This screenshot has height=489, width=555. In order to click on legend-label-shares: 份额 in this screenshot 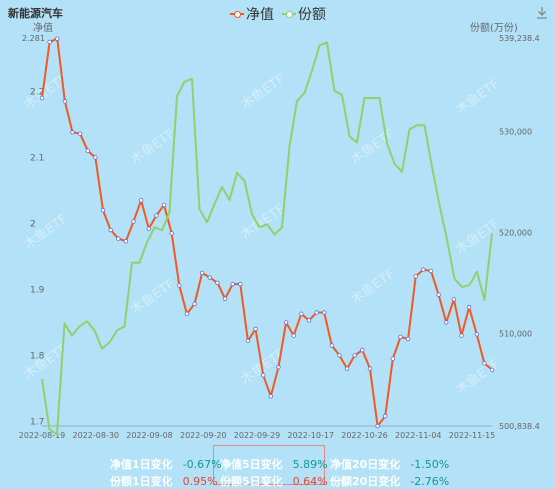, I will do `click(312, 15)`.